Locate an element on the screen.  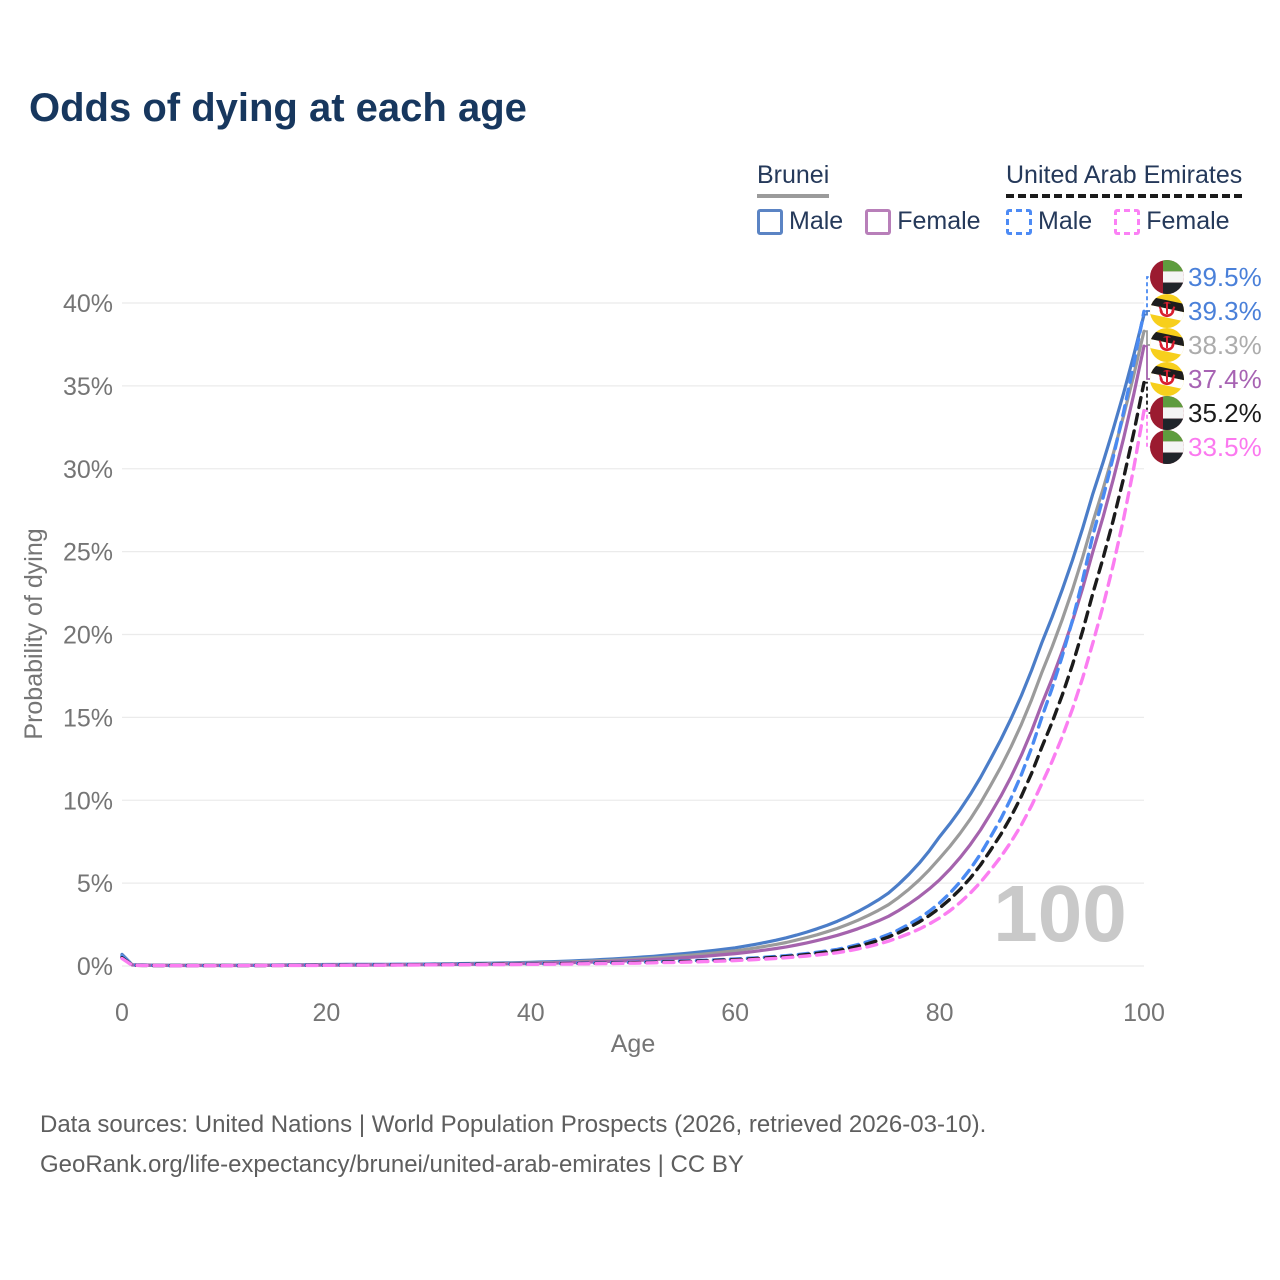
x-tick-label: 60 is located at coordinates (735, 1013).